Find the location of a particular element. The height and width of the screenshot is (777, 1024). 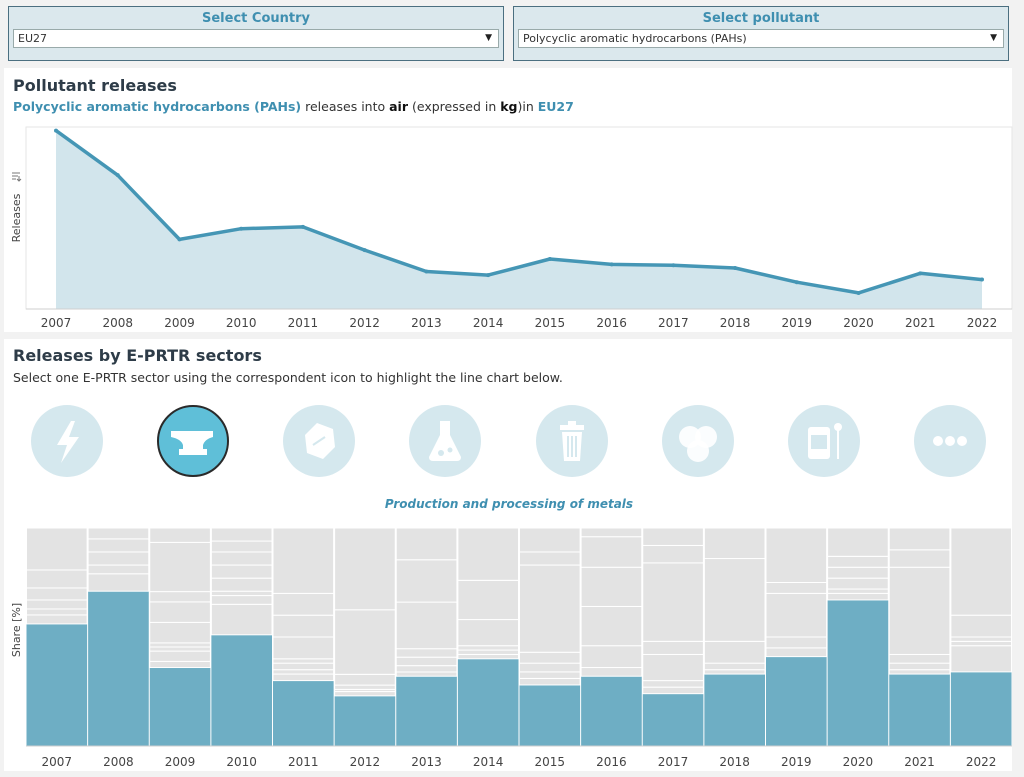

sort-icon is located at coordinates (17, 177).